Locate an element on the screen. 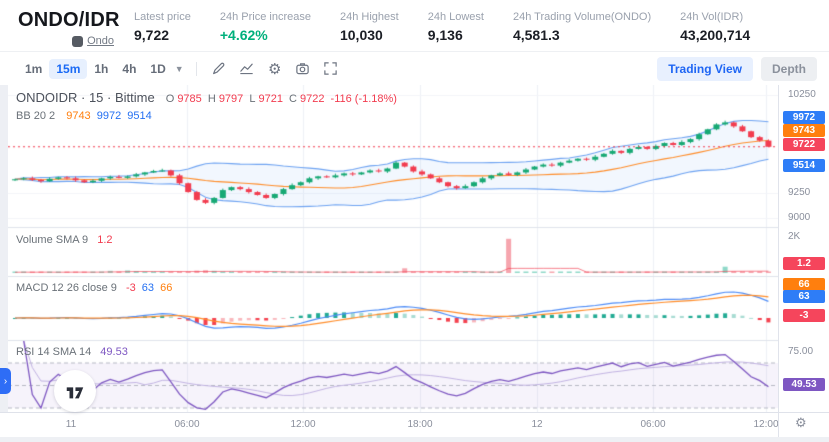 Image resolution: width=829 pixels, height=442 pixels. price-badge: 9743 is located at coordinates (804, 130).